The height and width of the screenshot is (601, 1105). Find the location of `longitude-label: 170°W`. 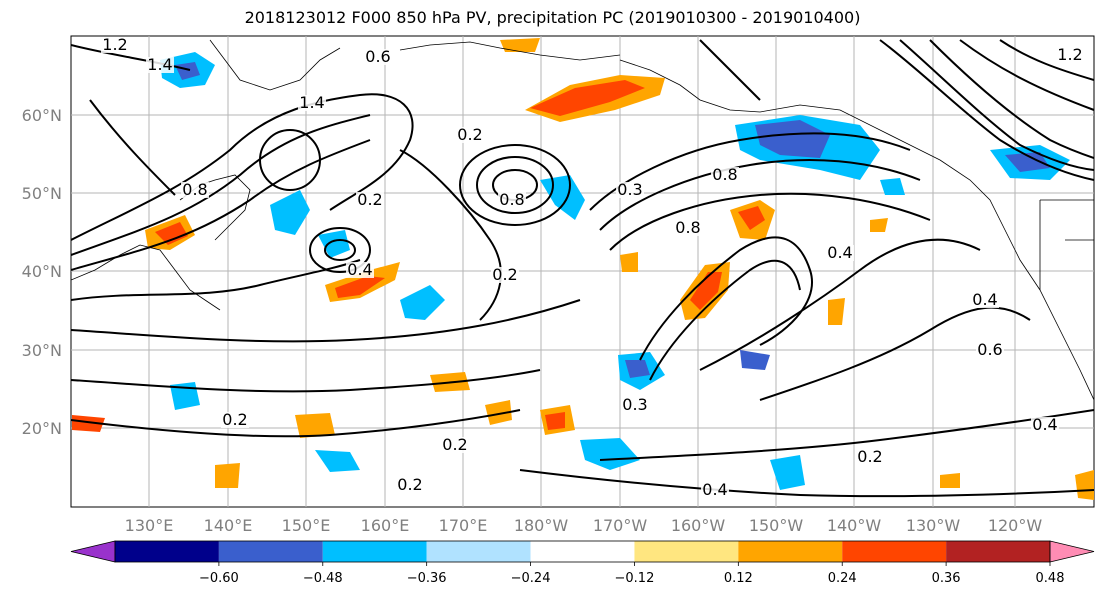

longitude-label: 170°W is located at coordinates (620, 525).